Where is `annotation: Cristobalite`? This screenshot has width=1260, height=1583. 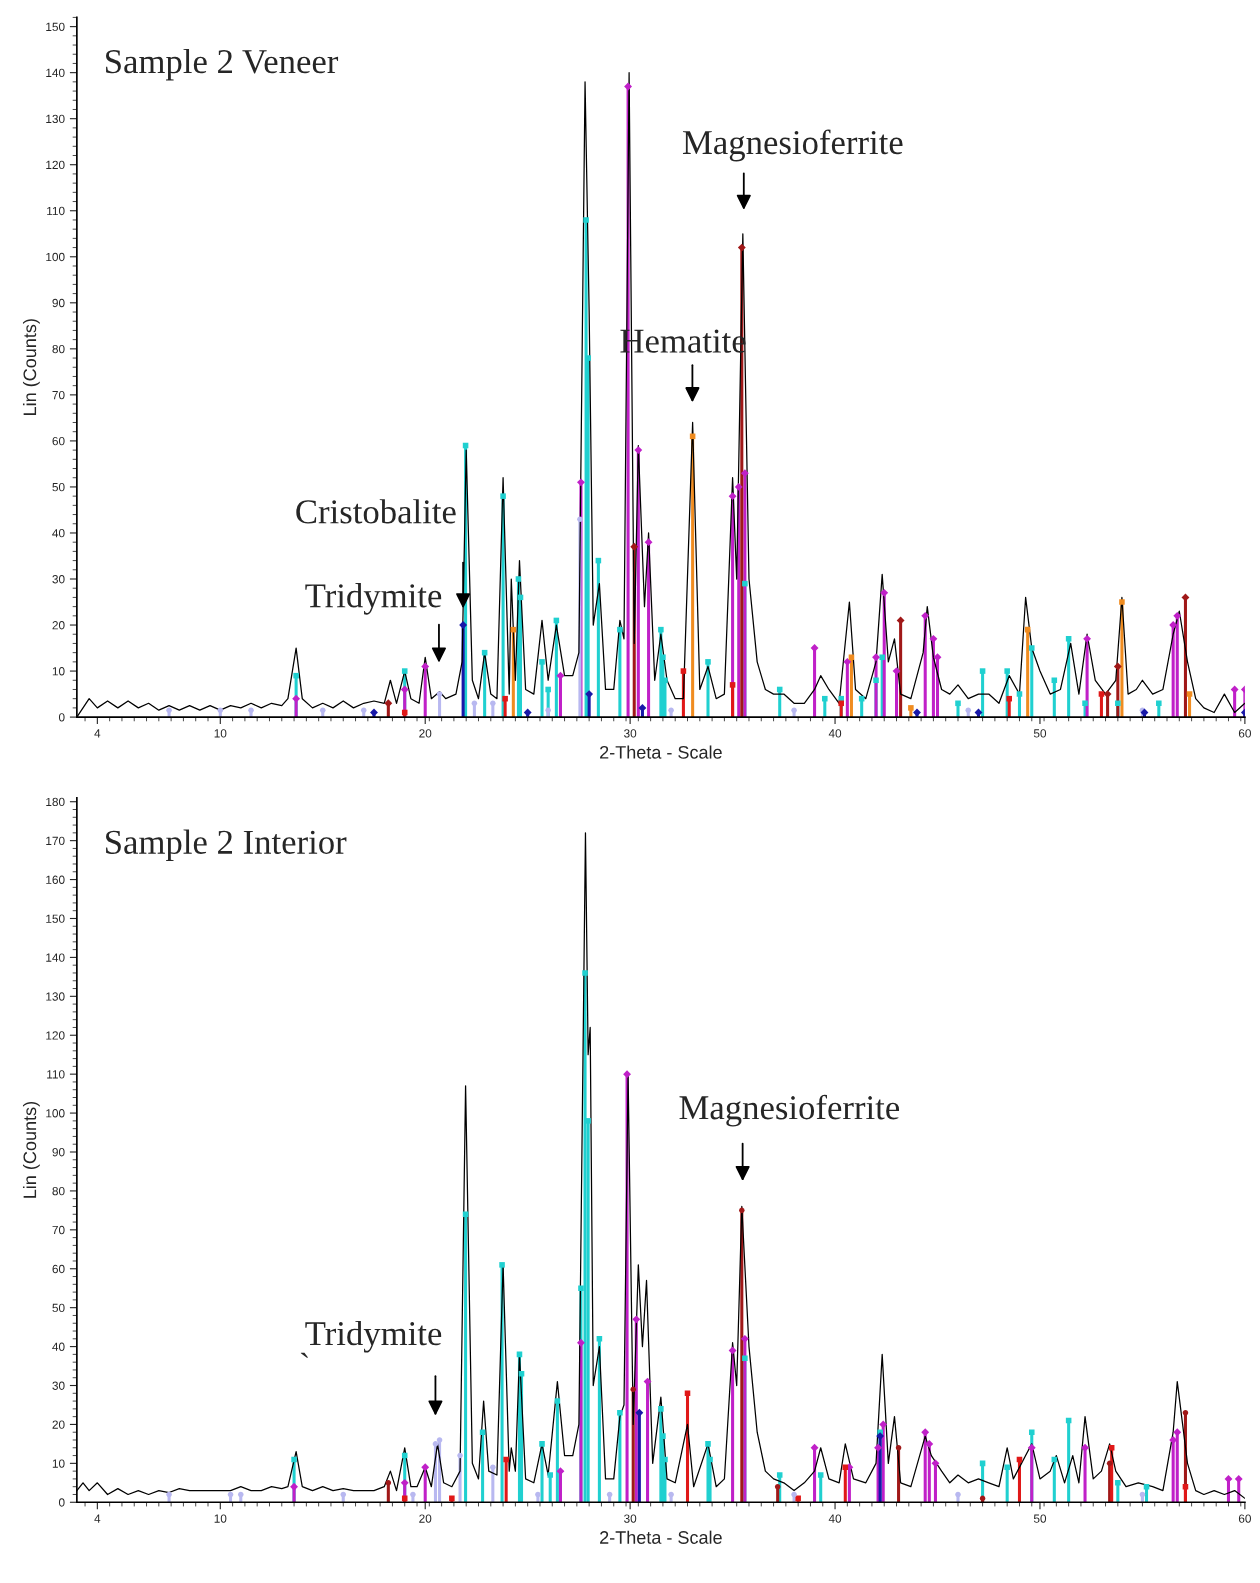
annotation: Cristobalite is located at coordinates (376, 511).